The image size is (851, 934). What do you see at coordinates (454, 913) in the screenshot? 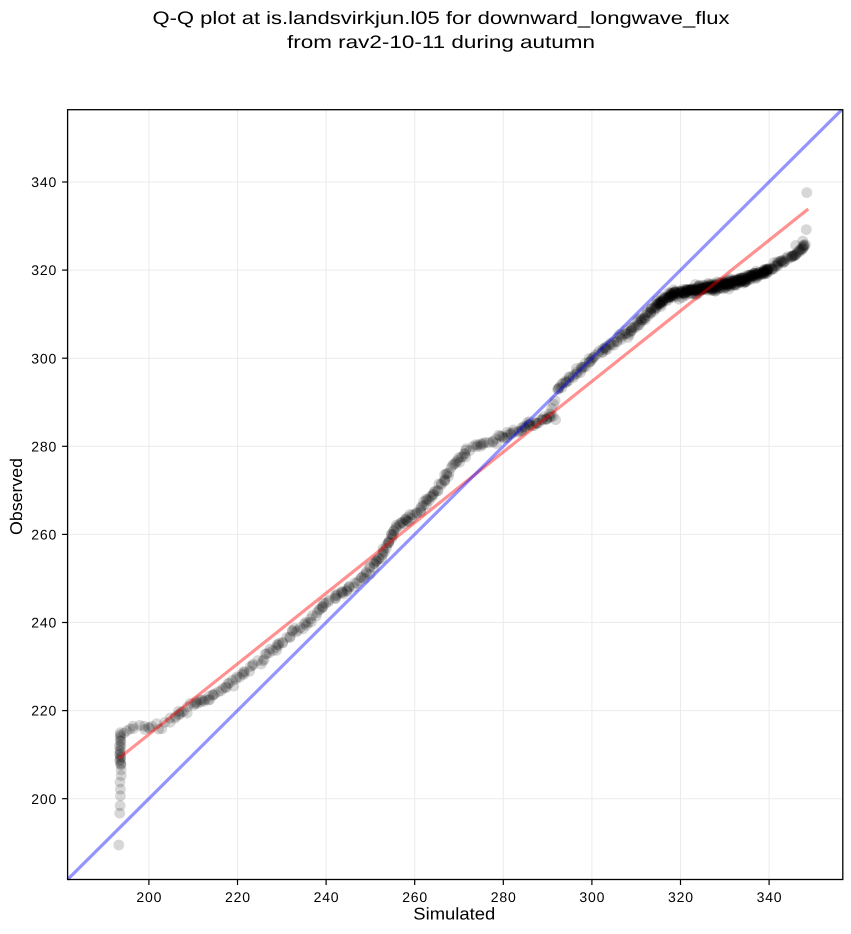
I see `svg-text: Simulated` at bounding box center [454, 913].